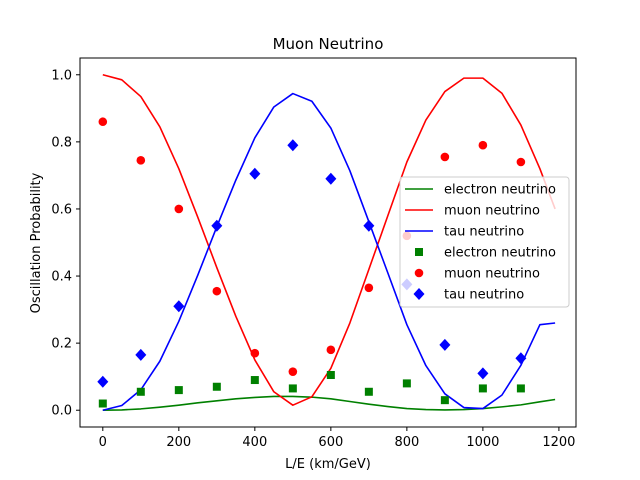 The width and height of the screenshot is (640, 480). What do you see at coordinates (61, 209) in the screenshot?
I see `y-tick-label: 0.6` at bounding box center [61, 209].